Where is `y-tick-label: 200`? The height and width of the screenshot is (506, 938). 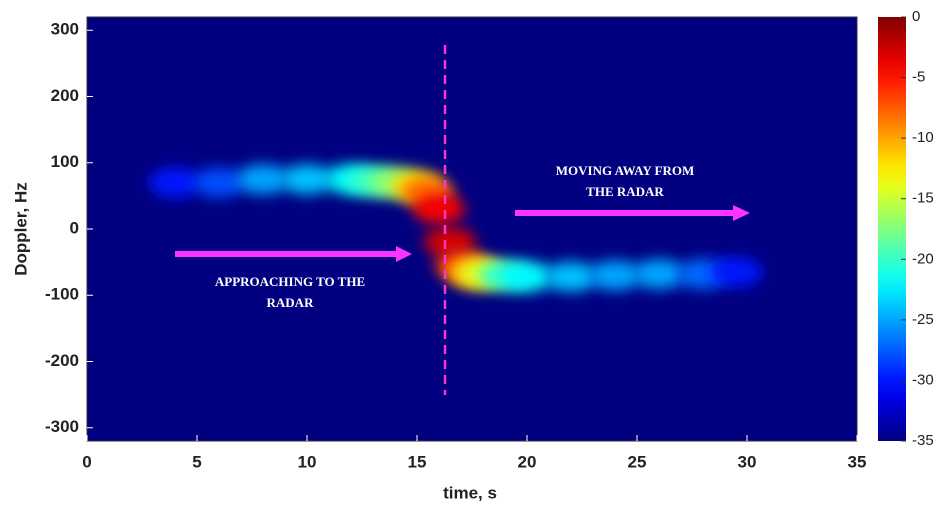 y-tick-label: 200 is located at coordinates (65, 95).